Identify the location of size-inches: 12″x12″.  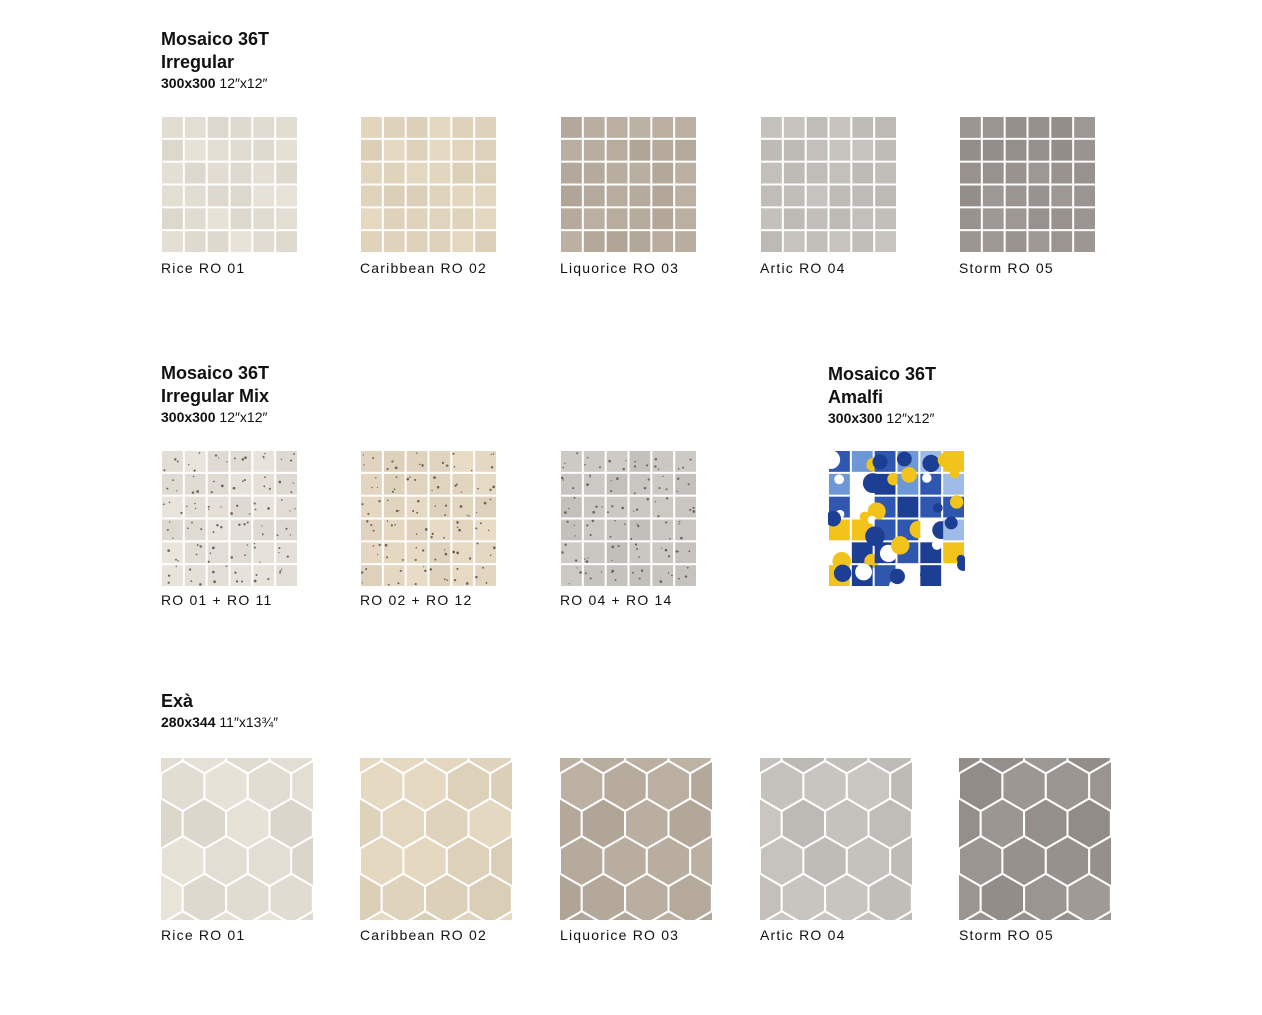
(243, 417).